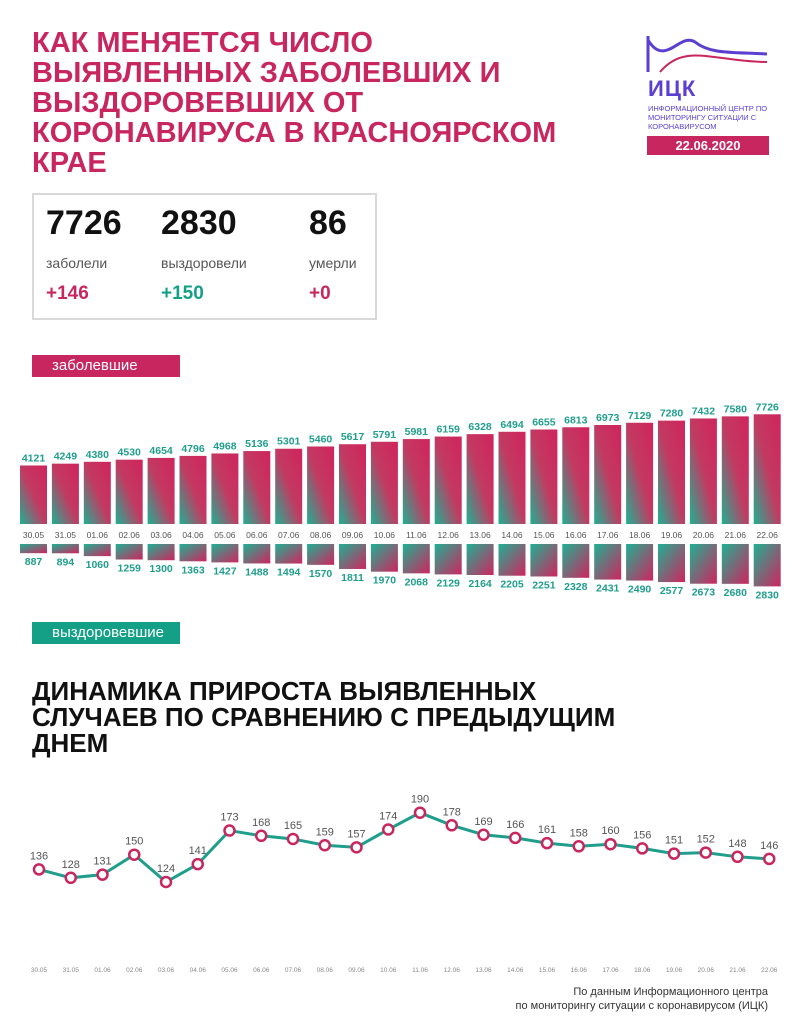  What do you see at coordinates (66, 562) in the screenshot?
I see `bar-recovered-label: 894` at bounding box center [66, 562].